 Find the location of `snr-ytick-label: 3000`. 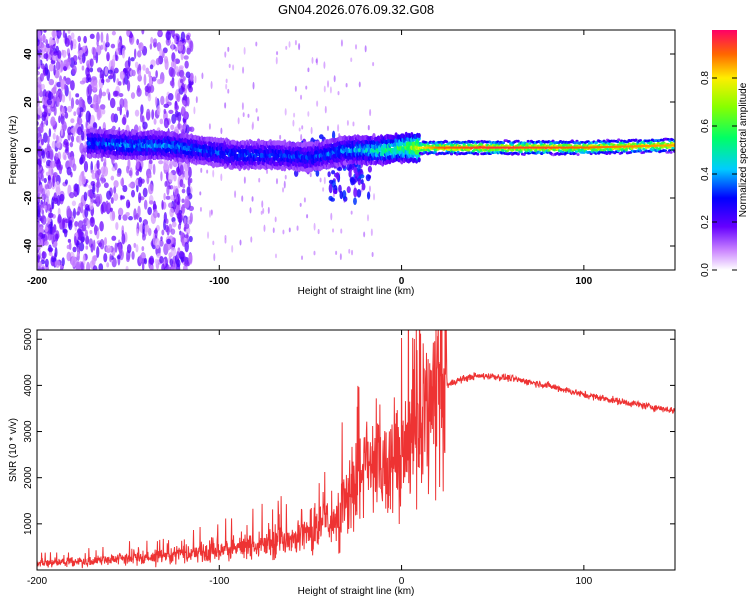

snr-ytick-label: 3000 is located at coordinates (28, 431).